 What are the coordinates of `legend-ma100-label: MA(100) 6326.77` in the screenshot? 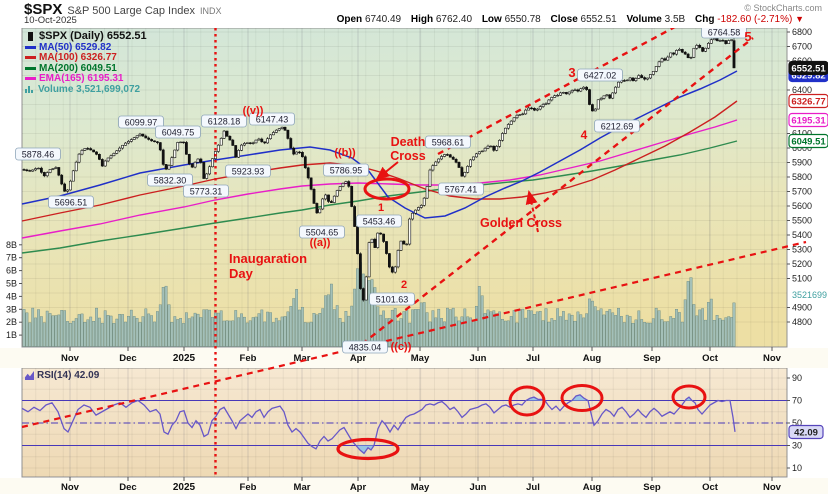 It's located at (78, 58).